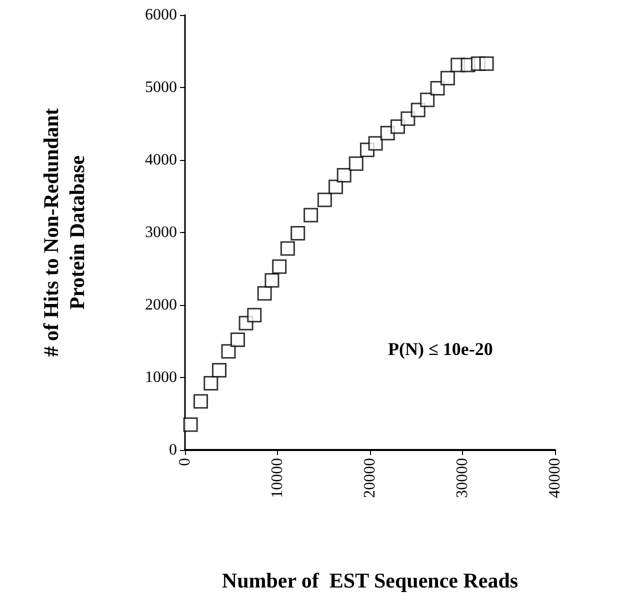 This screenshot has width=640, height=600. Describe the element at coordinates (161, 305) in the screenshot. I see `y-tick-label: 2000` at that location.